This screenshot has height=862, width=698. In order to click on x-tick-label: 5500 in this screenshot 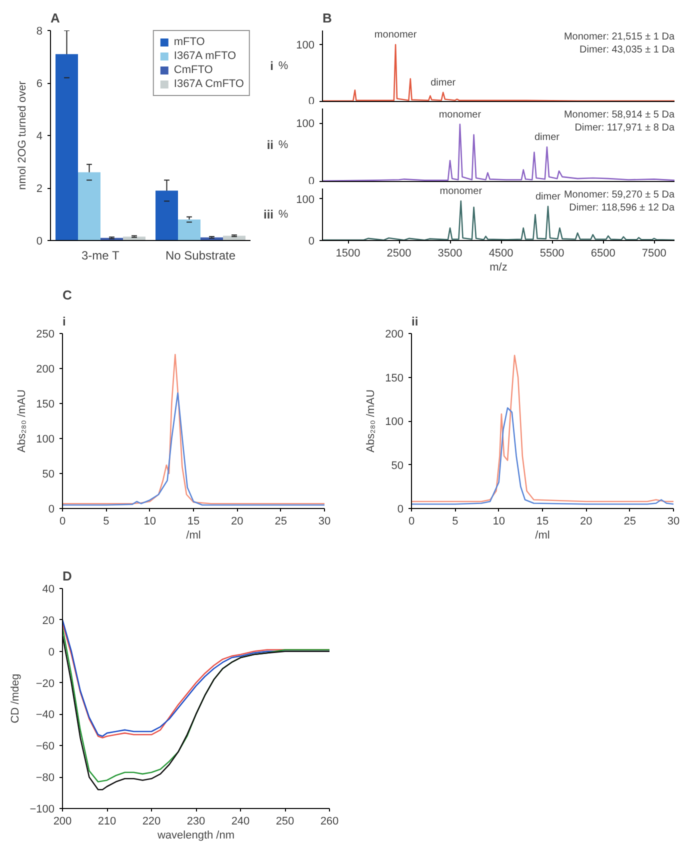, I will do `click(552, 254)`.